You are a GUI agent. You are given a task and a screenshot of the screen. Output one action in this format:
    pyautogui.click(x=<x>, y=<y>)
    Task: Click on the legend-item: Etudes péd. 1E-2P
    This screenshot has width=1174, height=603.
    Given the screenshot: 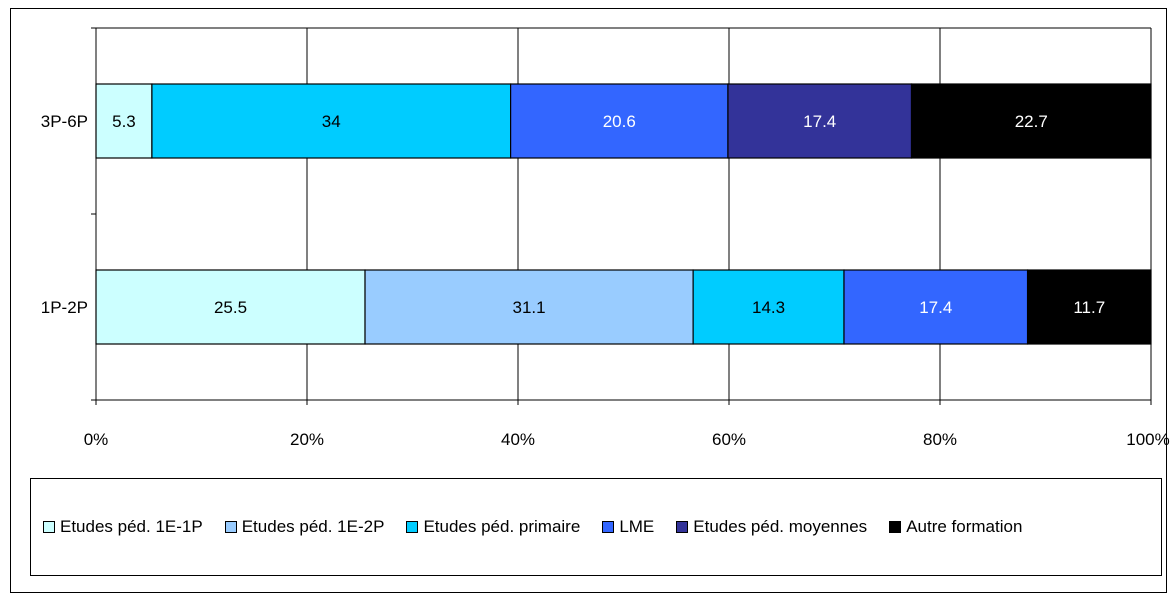 What is the action you would take?
    pyautogui.click(x=304, y=527)
    